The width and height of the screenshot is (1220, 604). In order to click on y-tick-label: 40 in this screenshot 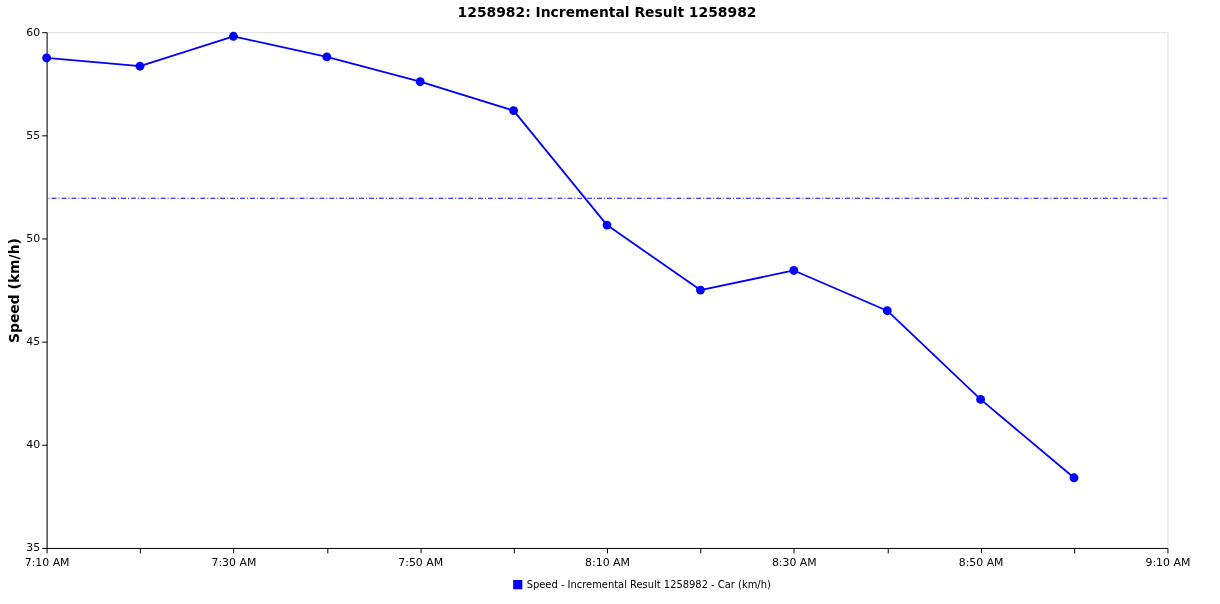, I will do `click(33, 445)`.